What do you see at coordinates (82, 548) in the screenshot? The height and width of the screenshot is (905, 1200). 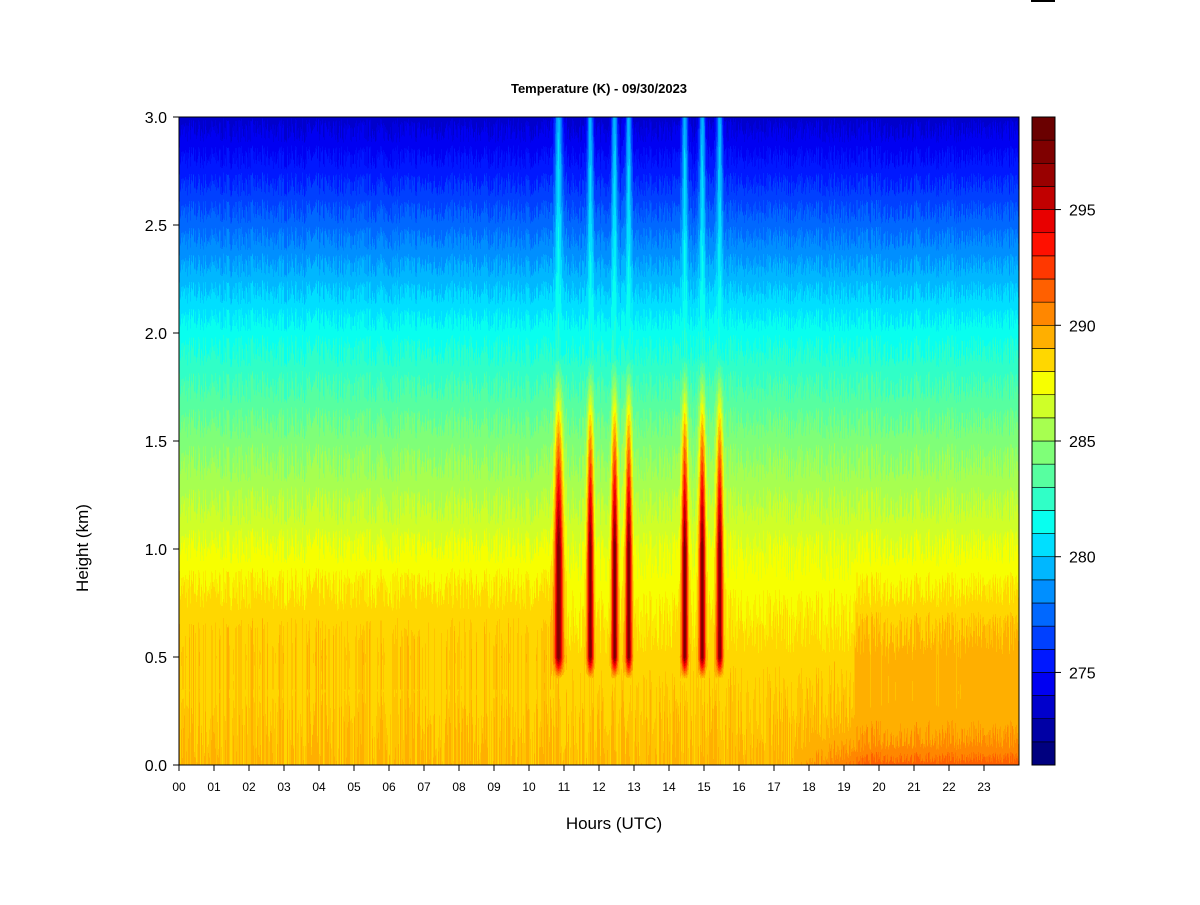 I see `y-axis-label: Height (km)` at bounding box center [82, 548].